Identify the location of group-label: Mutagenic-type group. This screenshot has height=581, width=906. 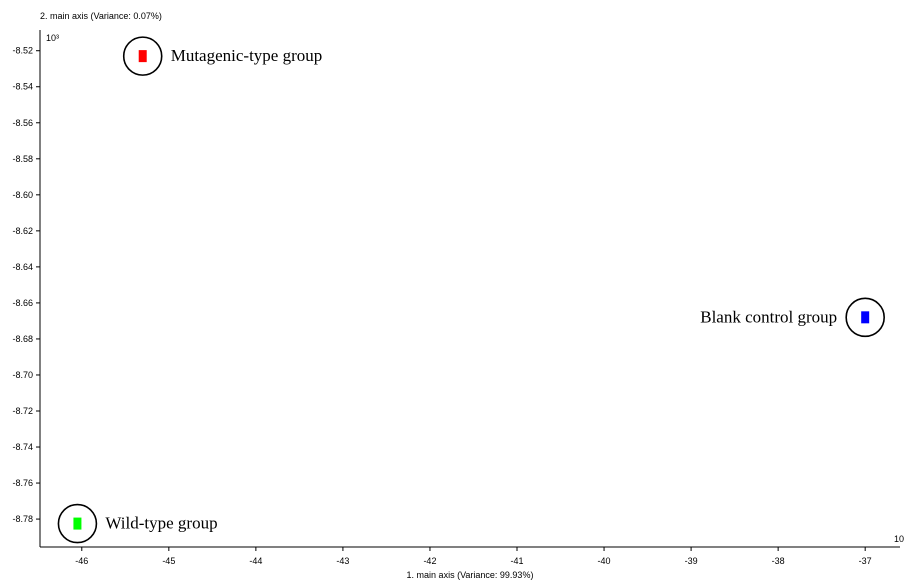
(247, 55).